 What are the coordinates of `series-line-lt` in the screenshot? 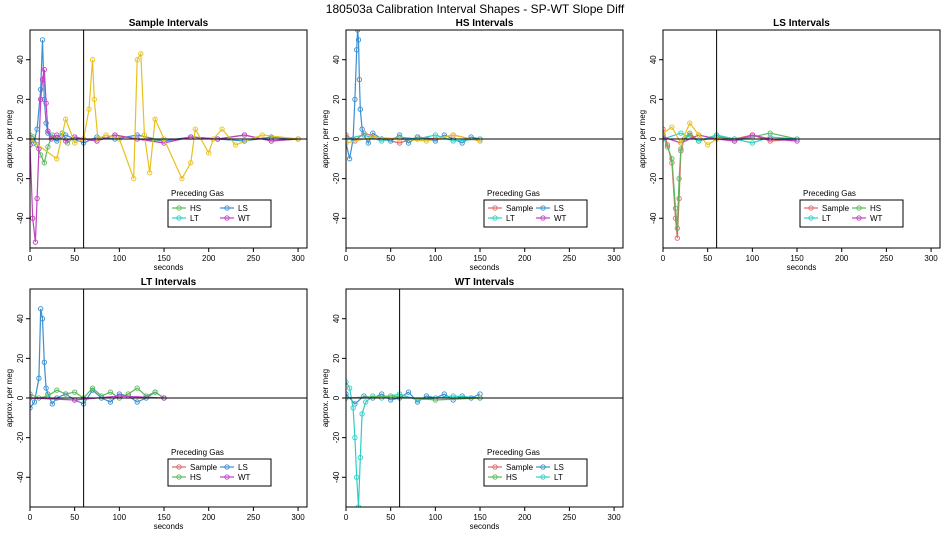 It's located at (413, 138).